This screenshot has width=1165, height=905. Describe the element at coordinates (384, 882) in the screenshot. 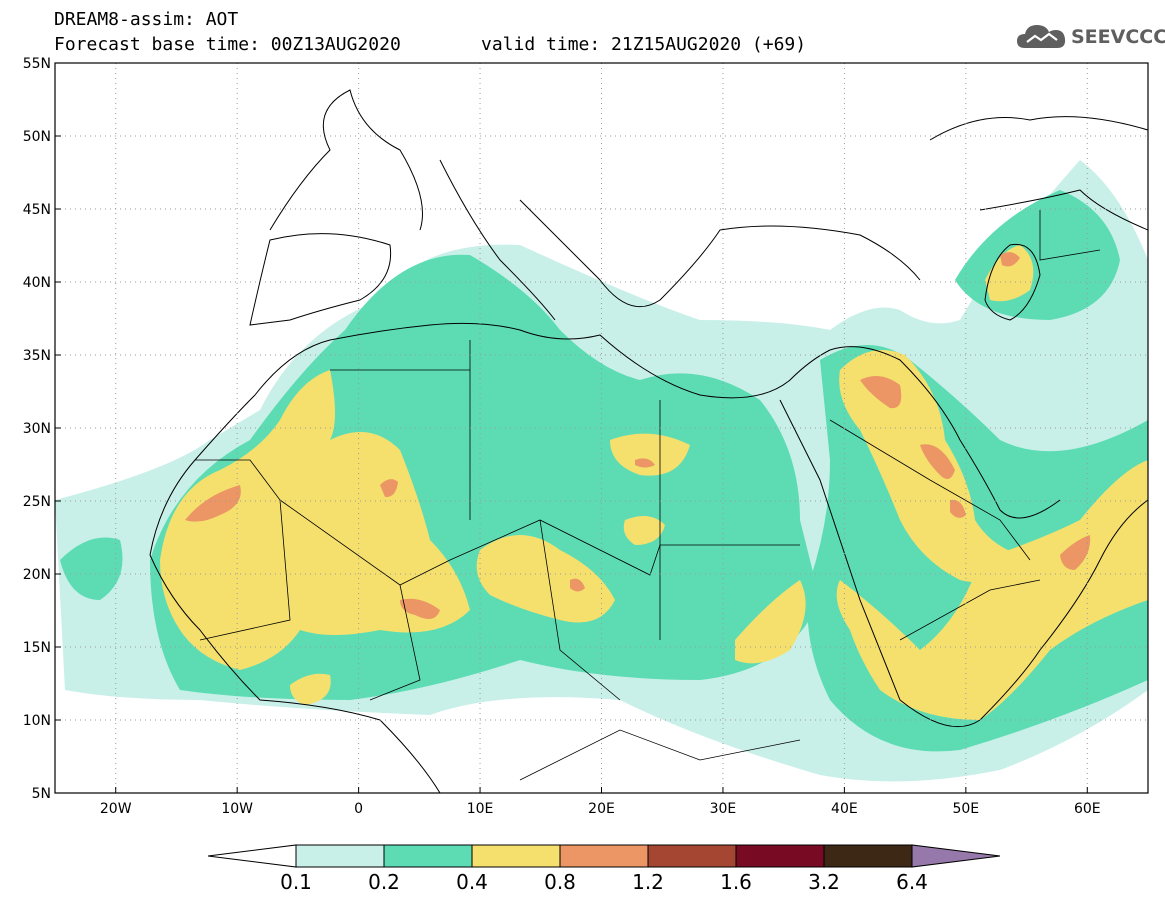

I see `colorbar-label: 0.2` at that location.